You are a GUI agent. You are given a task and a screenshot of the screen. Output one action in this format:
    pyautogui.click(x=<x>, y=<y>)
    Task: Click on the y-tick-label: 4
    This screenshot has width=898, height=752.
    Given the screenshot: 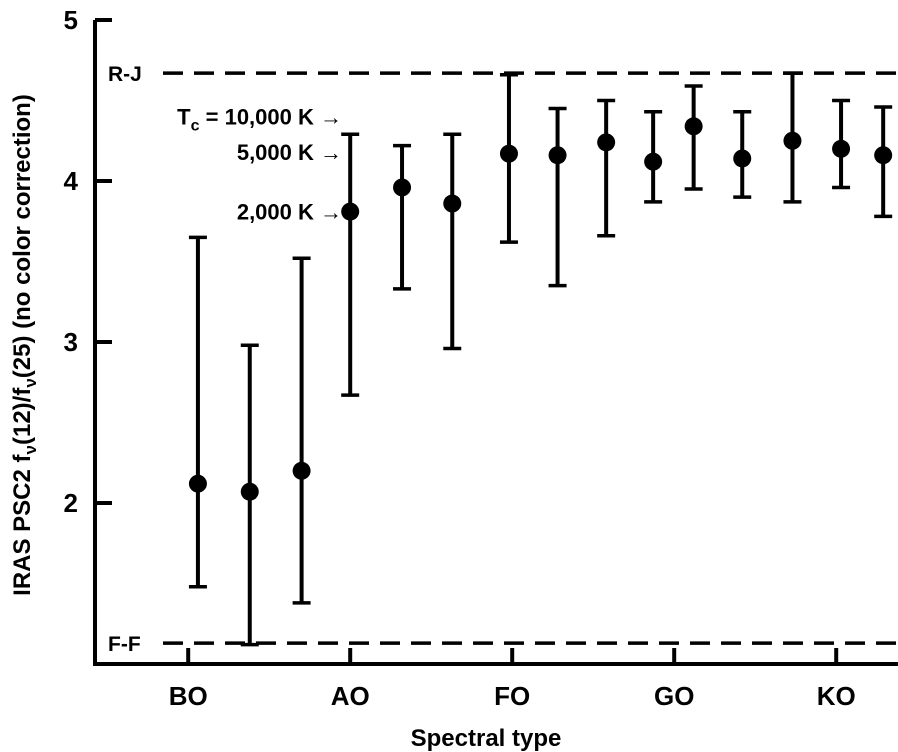 What is the action you would take?
    pyautogui.click(x=71, y=181)
    